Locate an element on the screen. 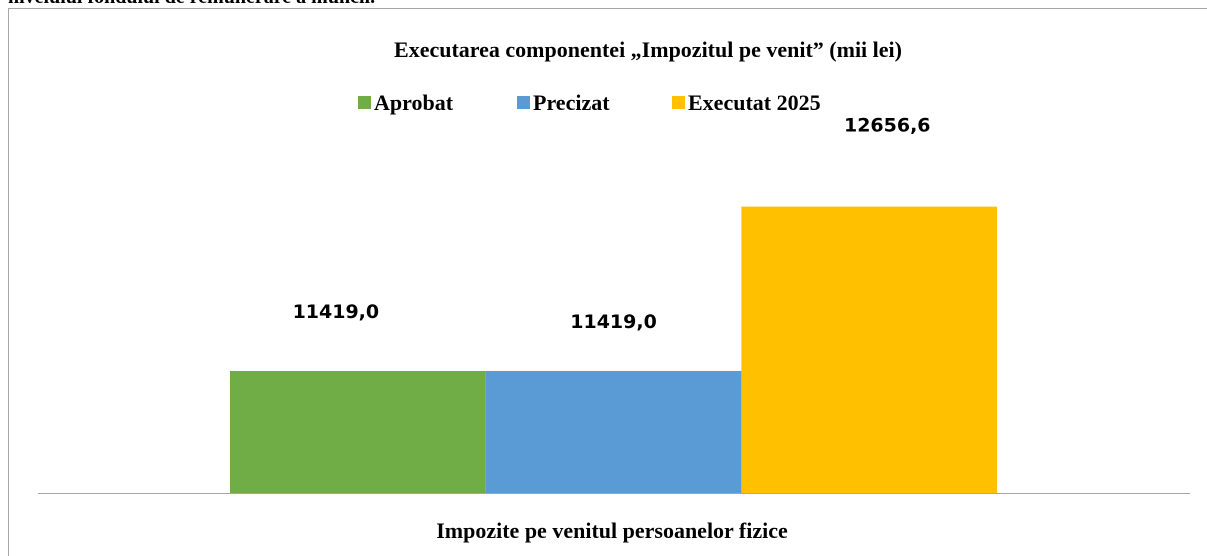 The width and height of the screenshot is (1207, 556). legend: Aprobat Precizat Executat 2025 is located at coordinates (589, 102).